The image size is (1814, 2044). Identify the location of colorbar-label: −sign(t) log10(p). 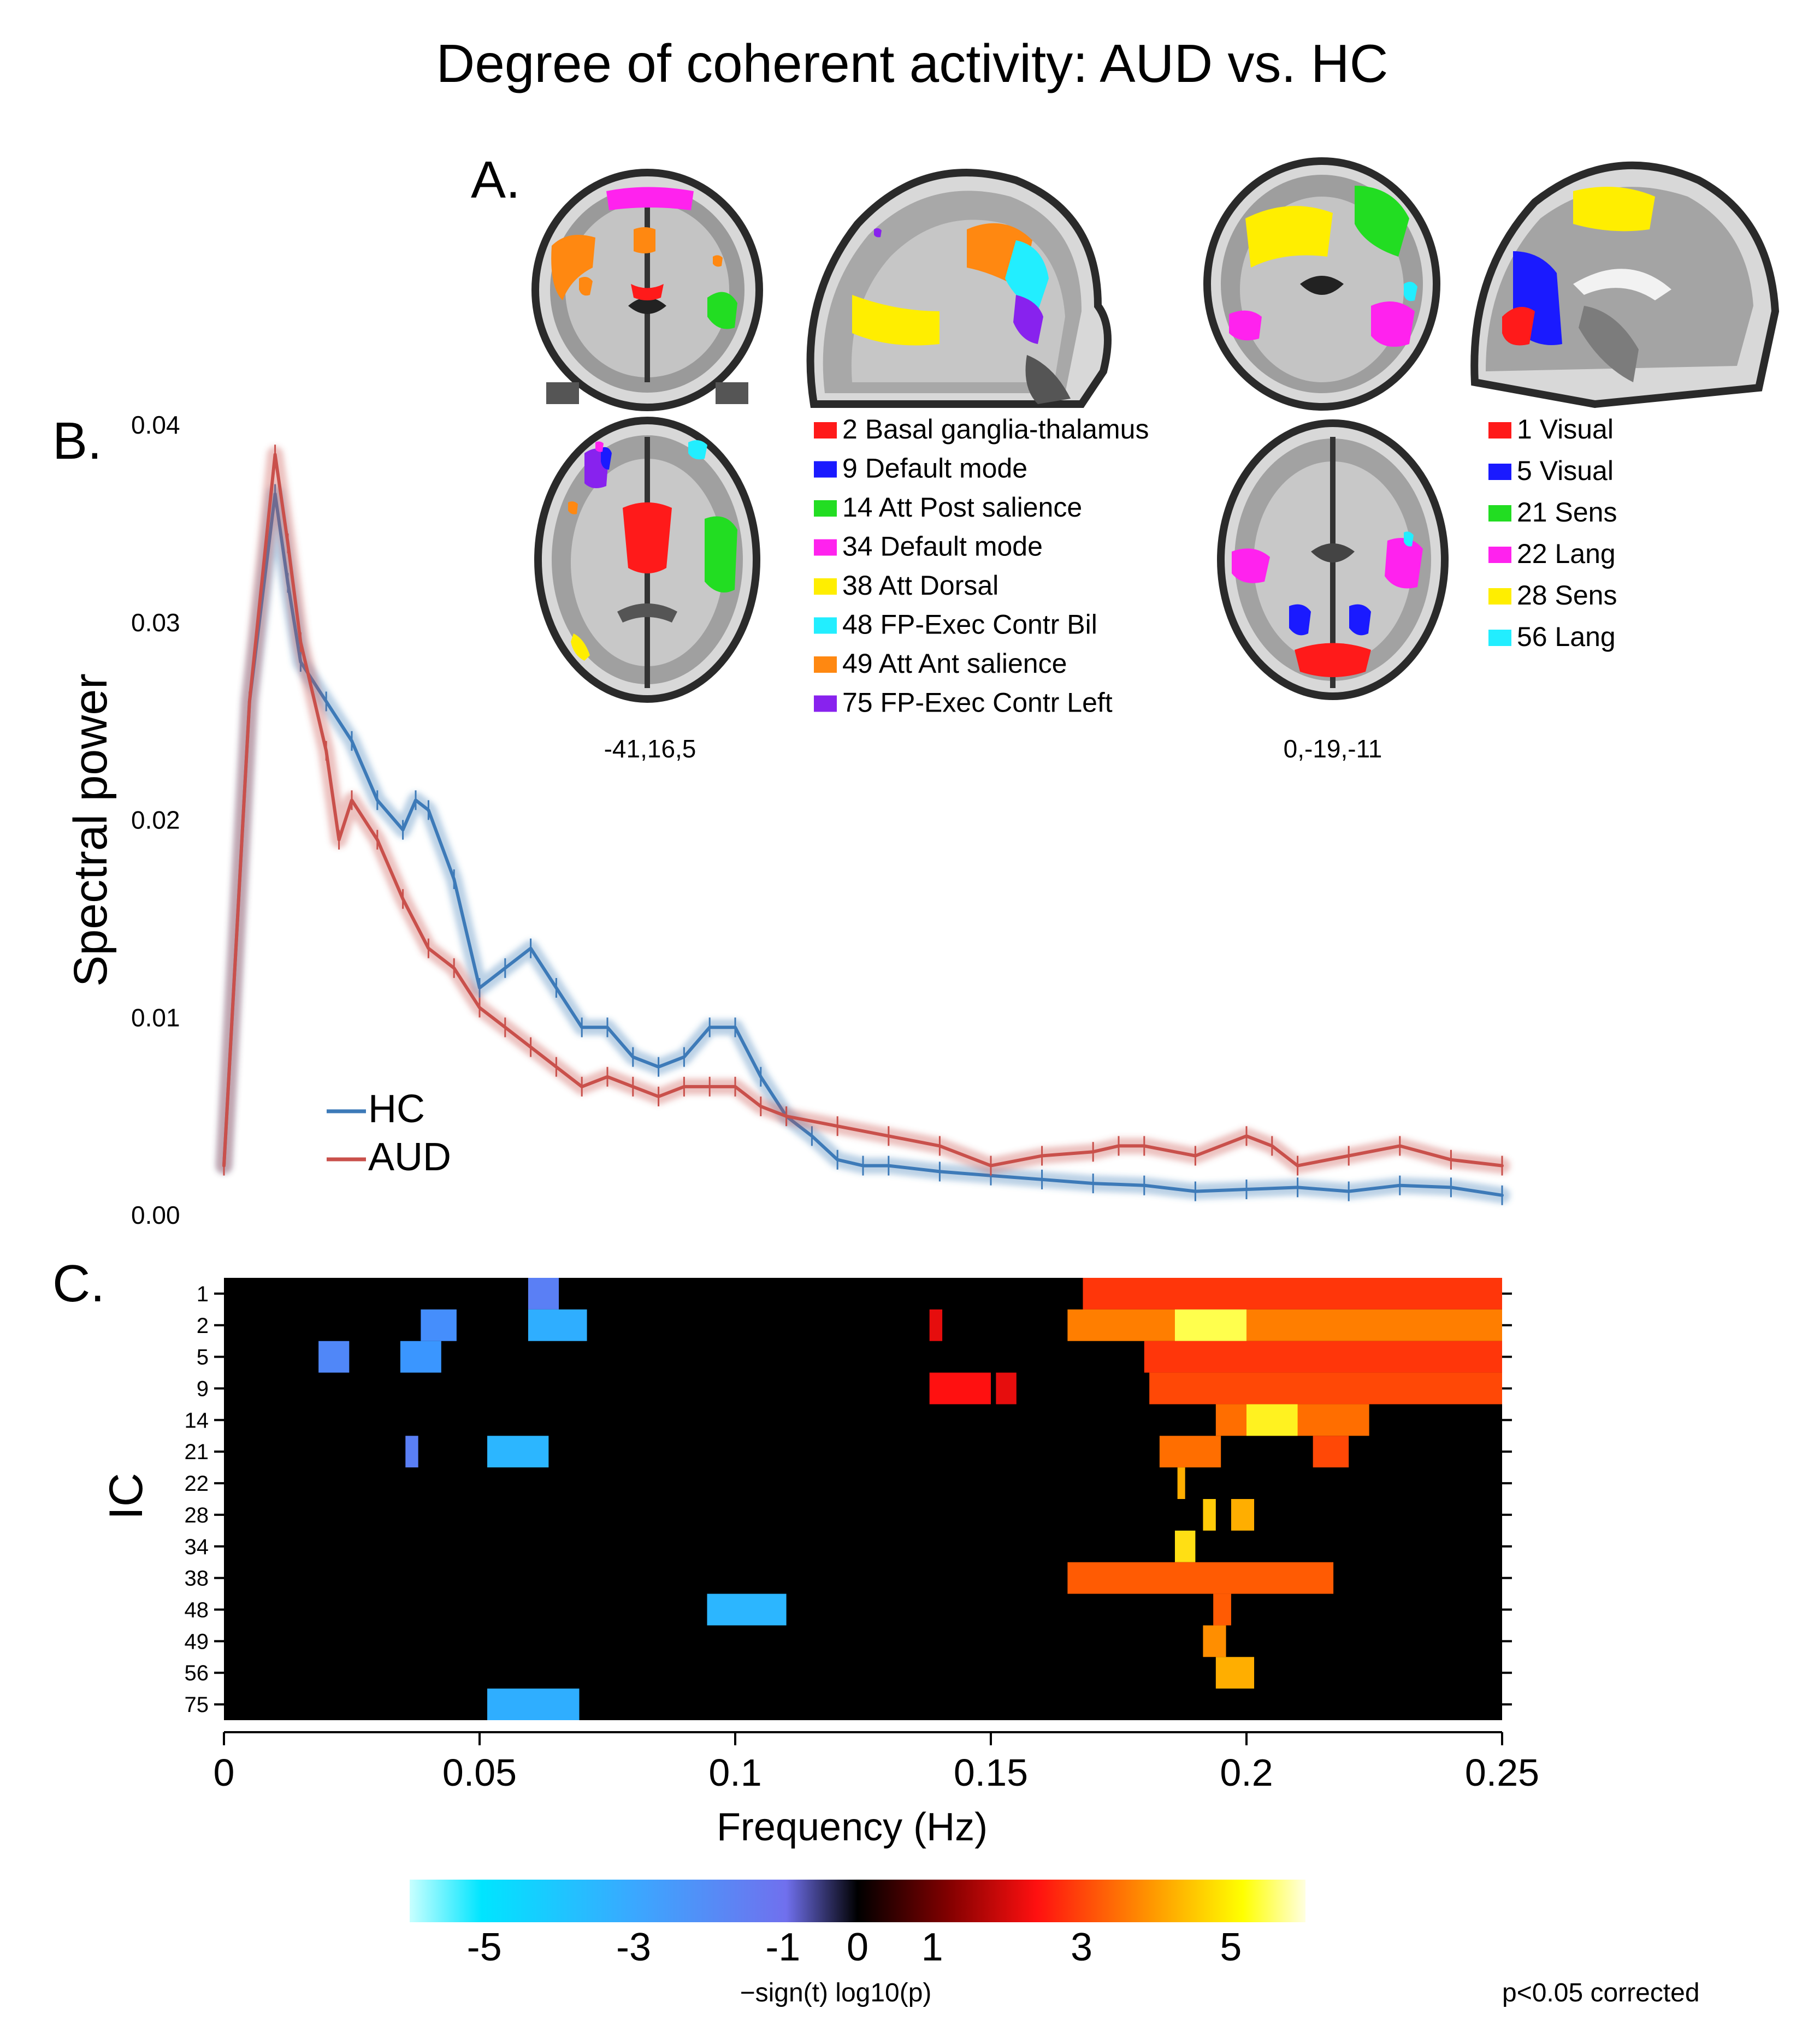
(836, 1992).